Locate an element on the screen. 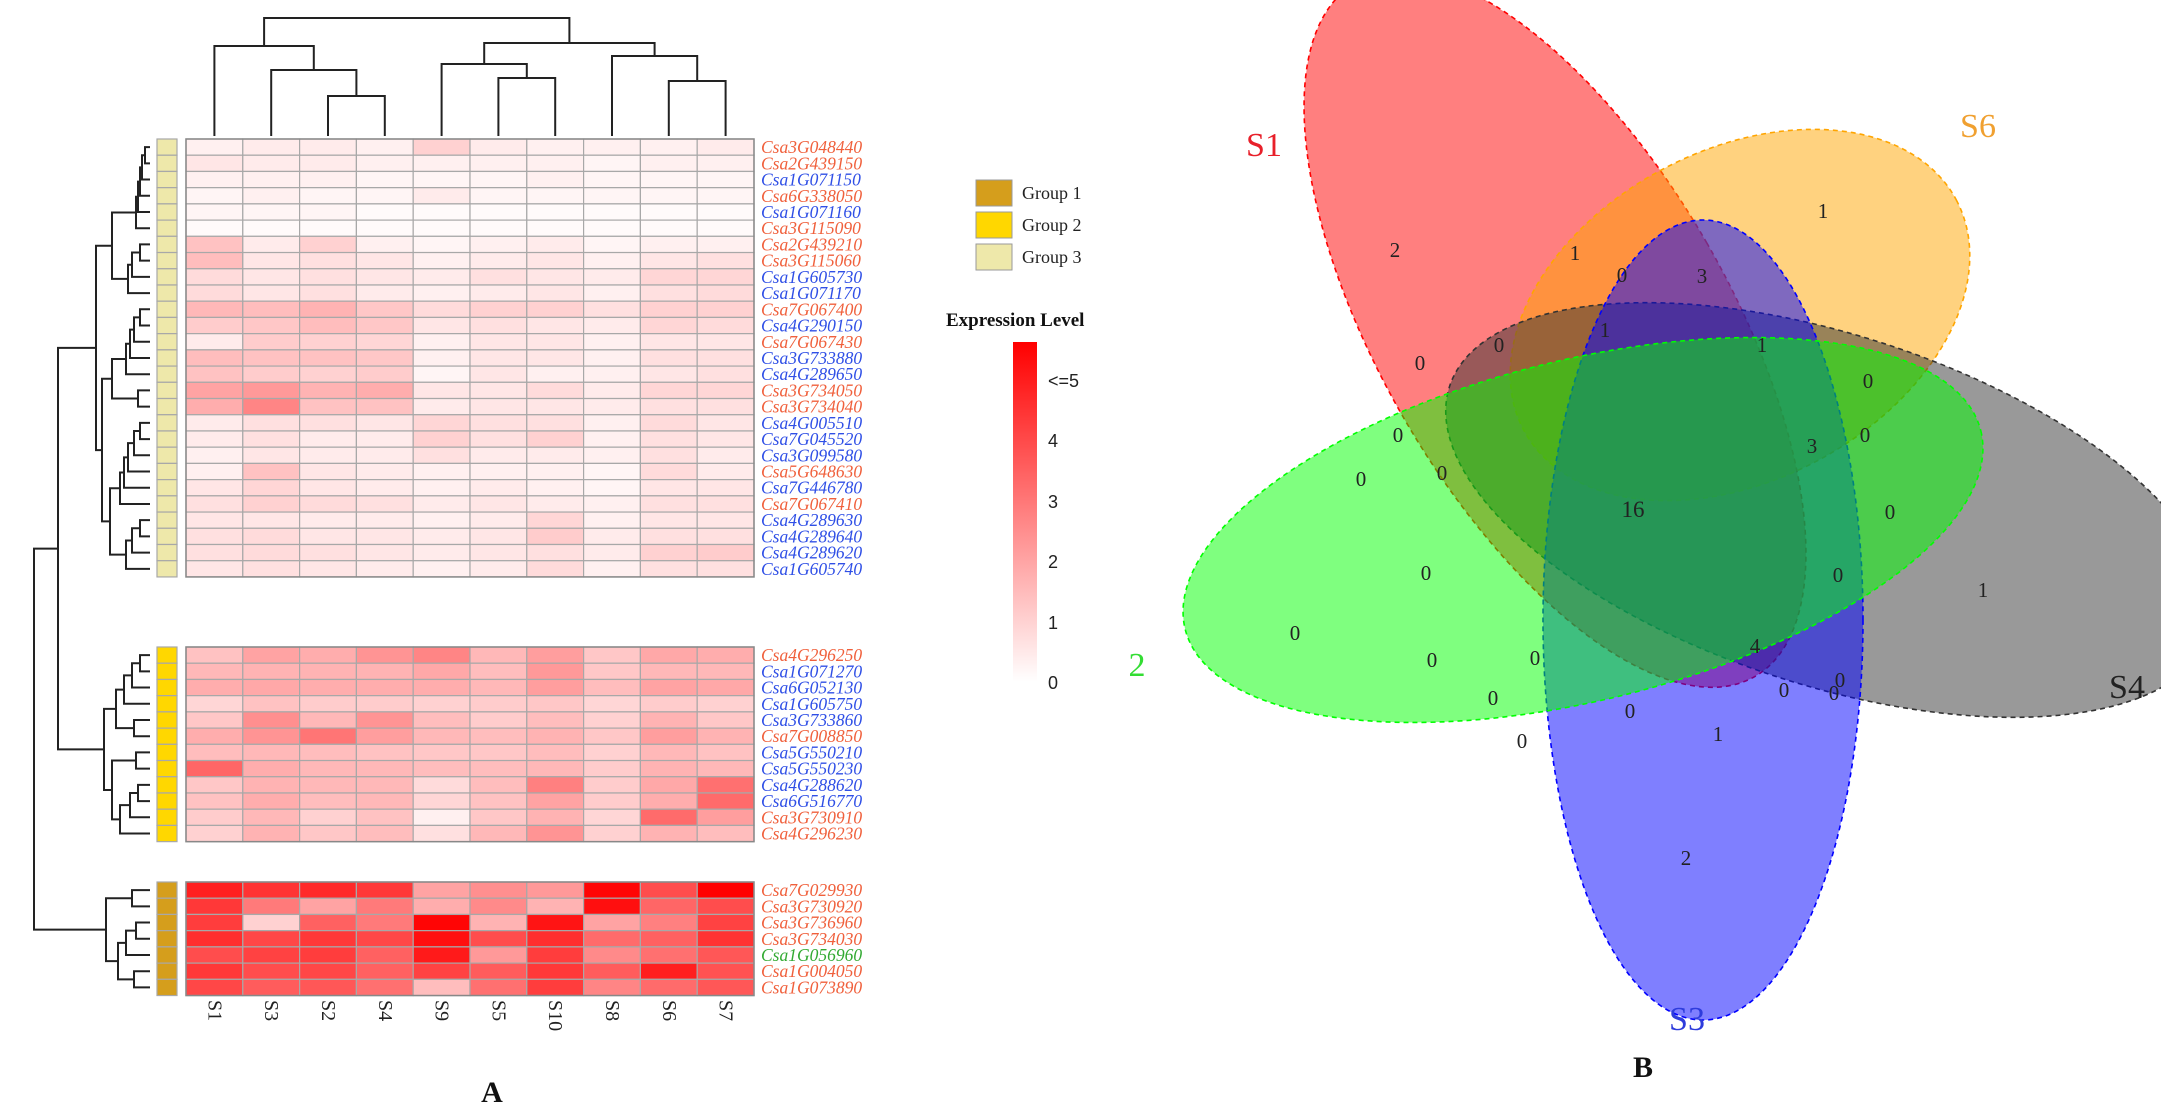  gene-label: Csa7G067410 is located at coordinates (811, 504).